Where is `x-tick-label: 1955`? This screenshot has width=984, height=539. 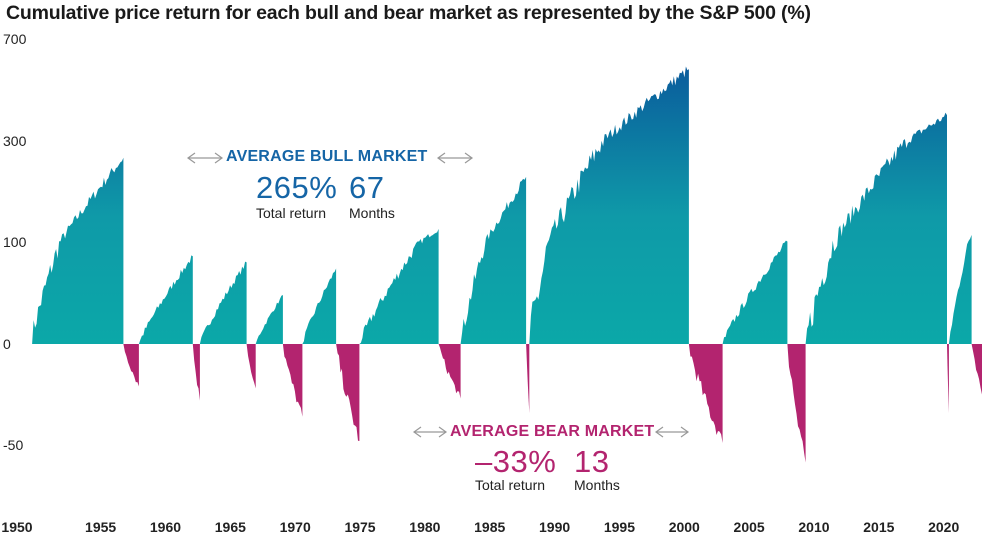
x-tick-label: 1955 is located at coordinates (100, 527).